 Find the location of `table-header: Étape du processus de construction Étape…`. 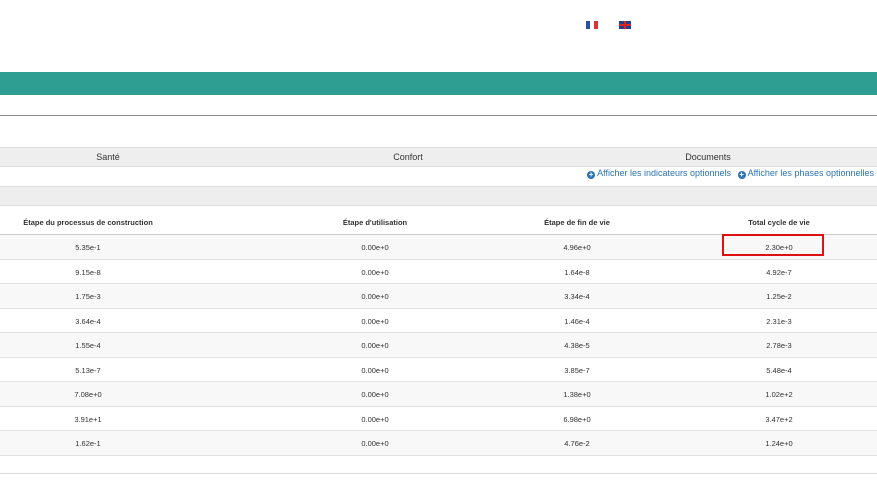

table-header: Étape du processus de construction Étape… is located at coordinates (438, 222).